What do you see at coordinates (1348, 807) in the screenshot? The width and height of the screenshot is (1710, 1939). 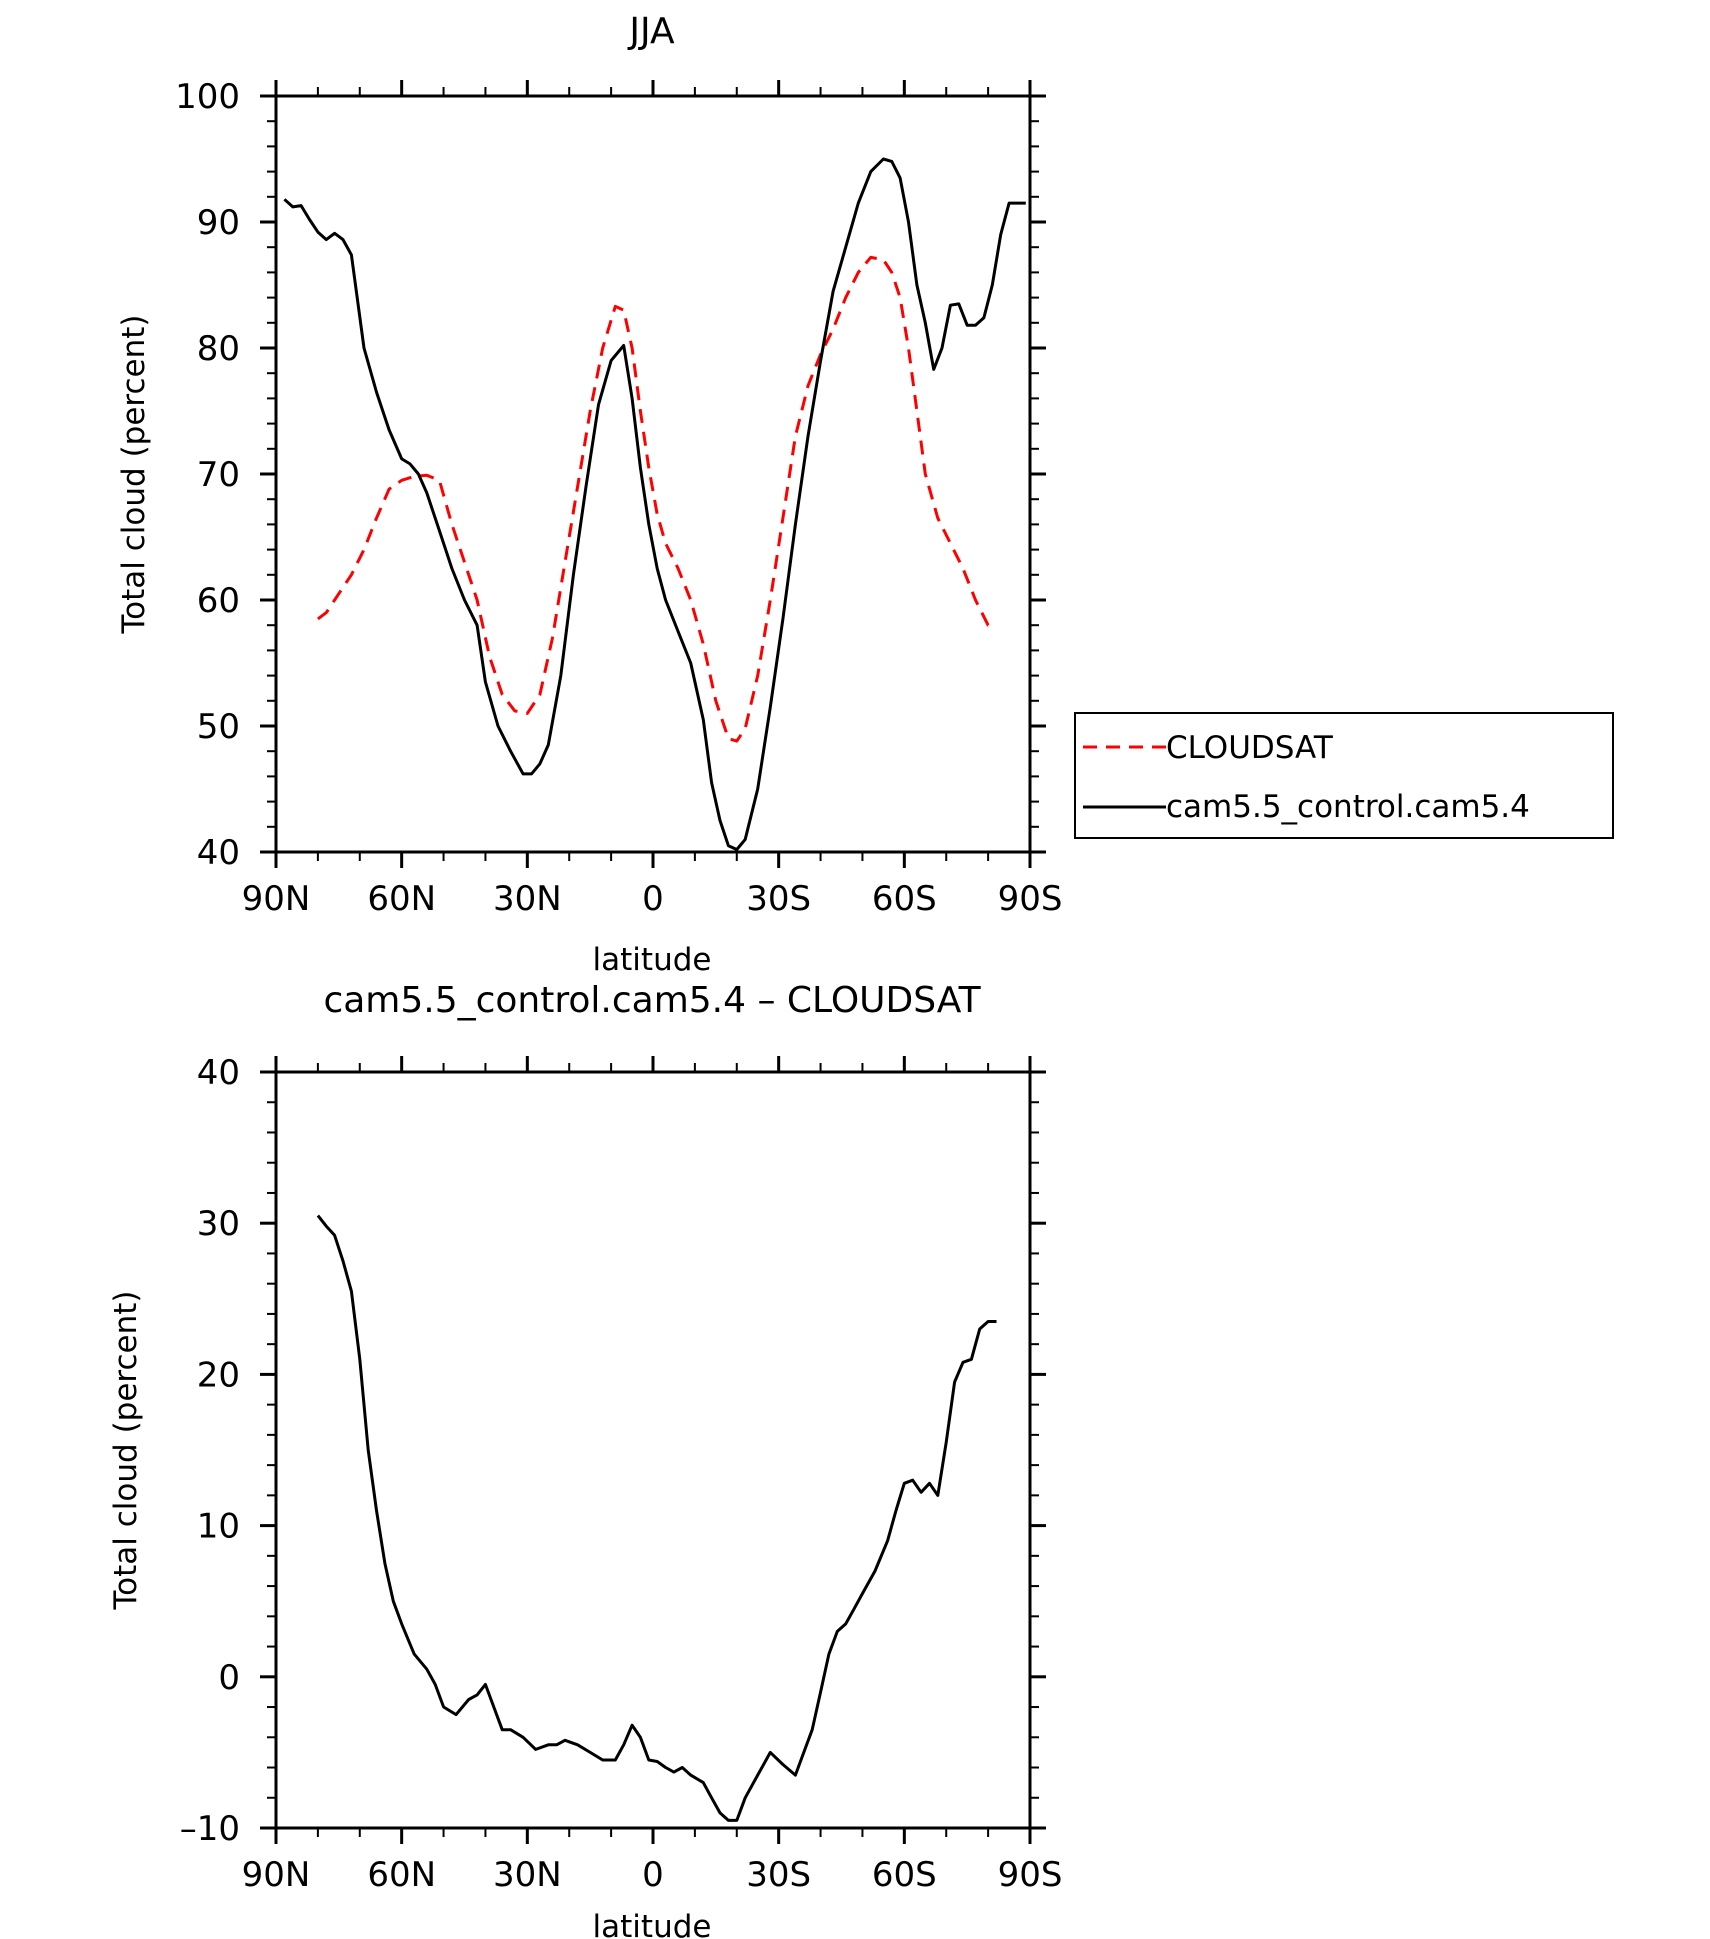 I see `legend-label-model: cam5.5_control.cam5.4` at bounding box center [1348, 807].